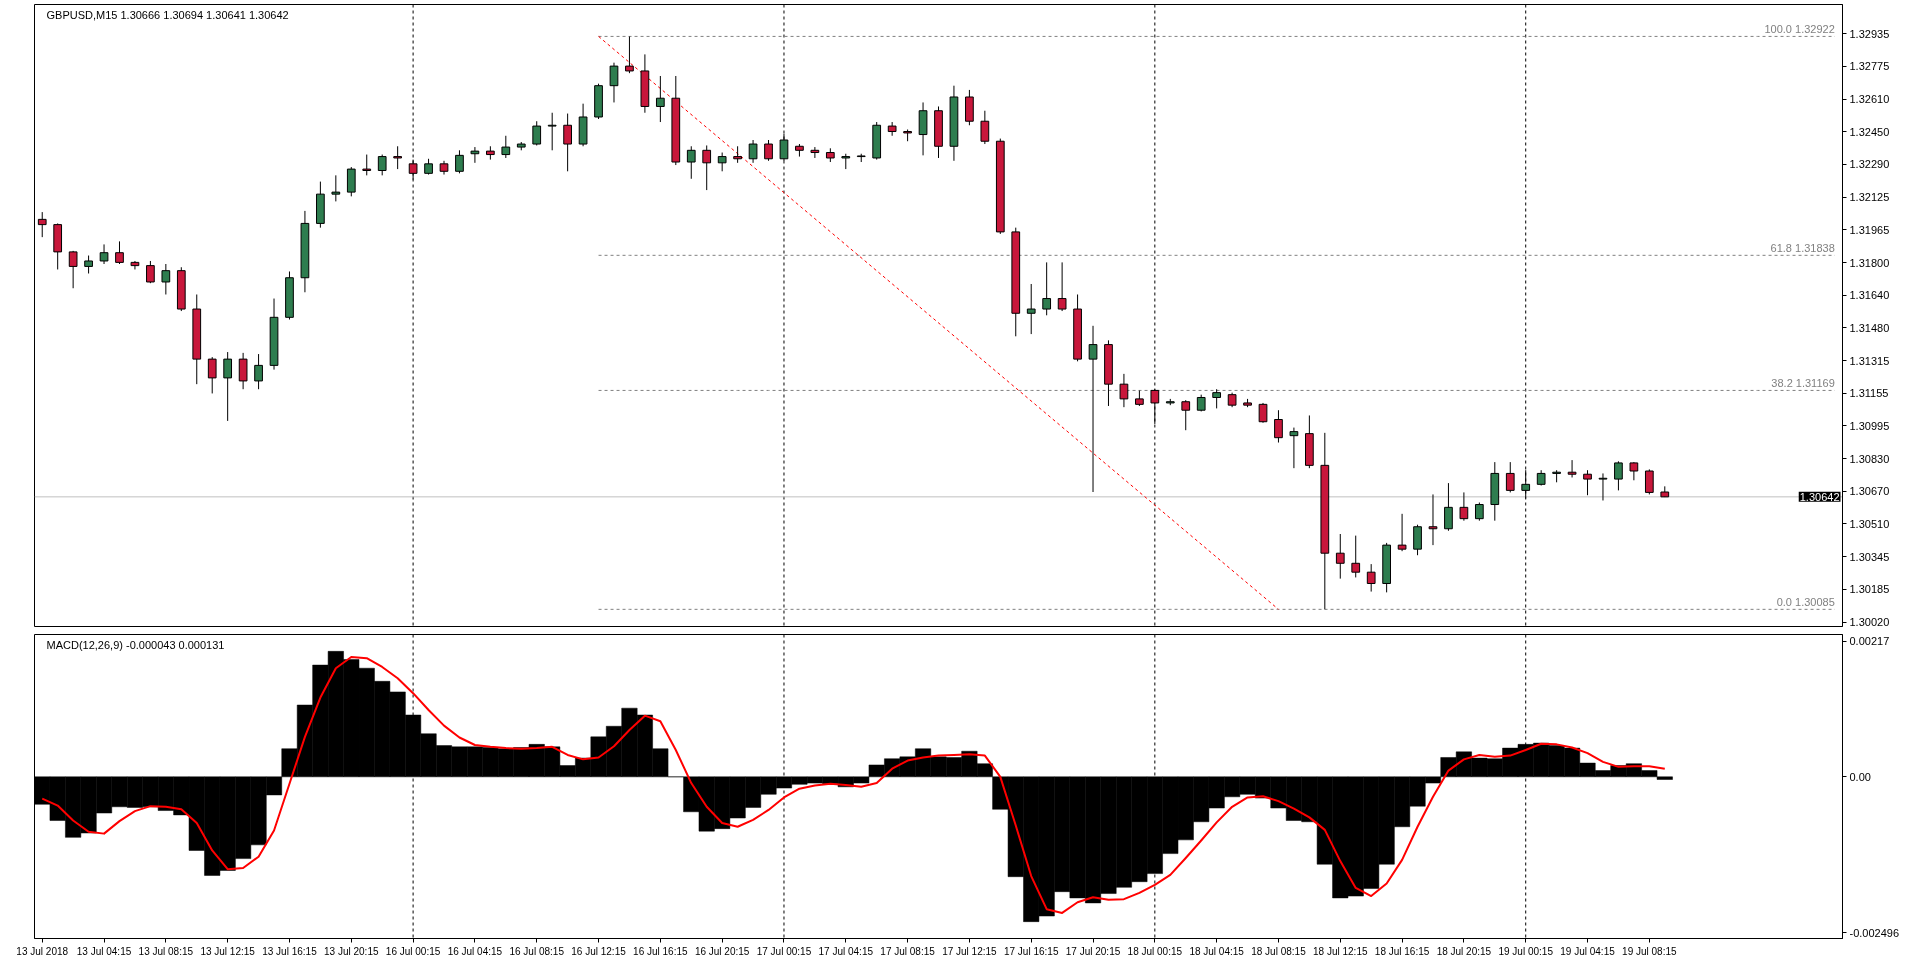  I want to click on x-tick-label: 18 Jul 20:15, so click(1464, 951).